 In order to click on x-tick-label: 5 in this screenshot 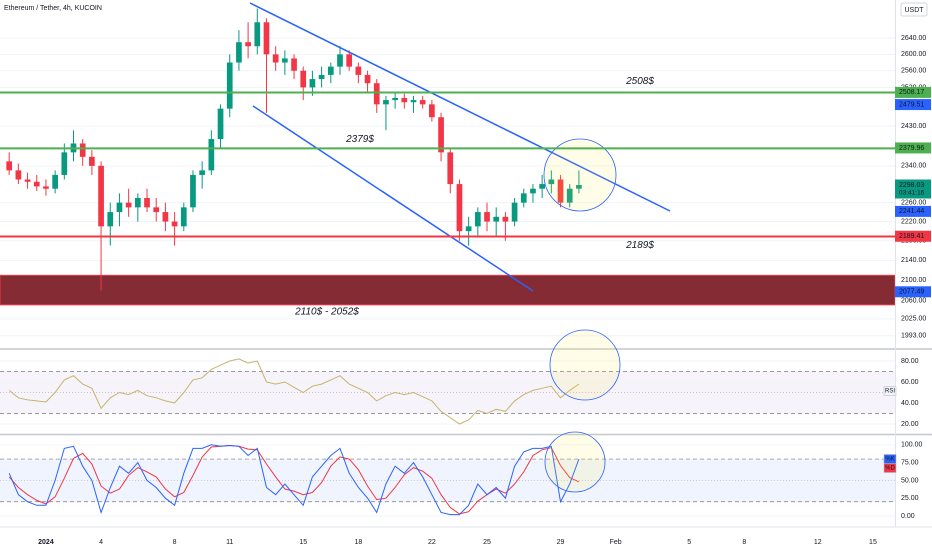, I will do `click(689, 542)`.